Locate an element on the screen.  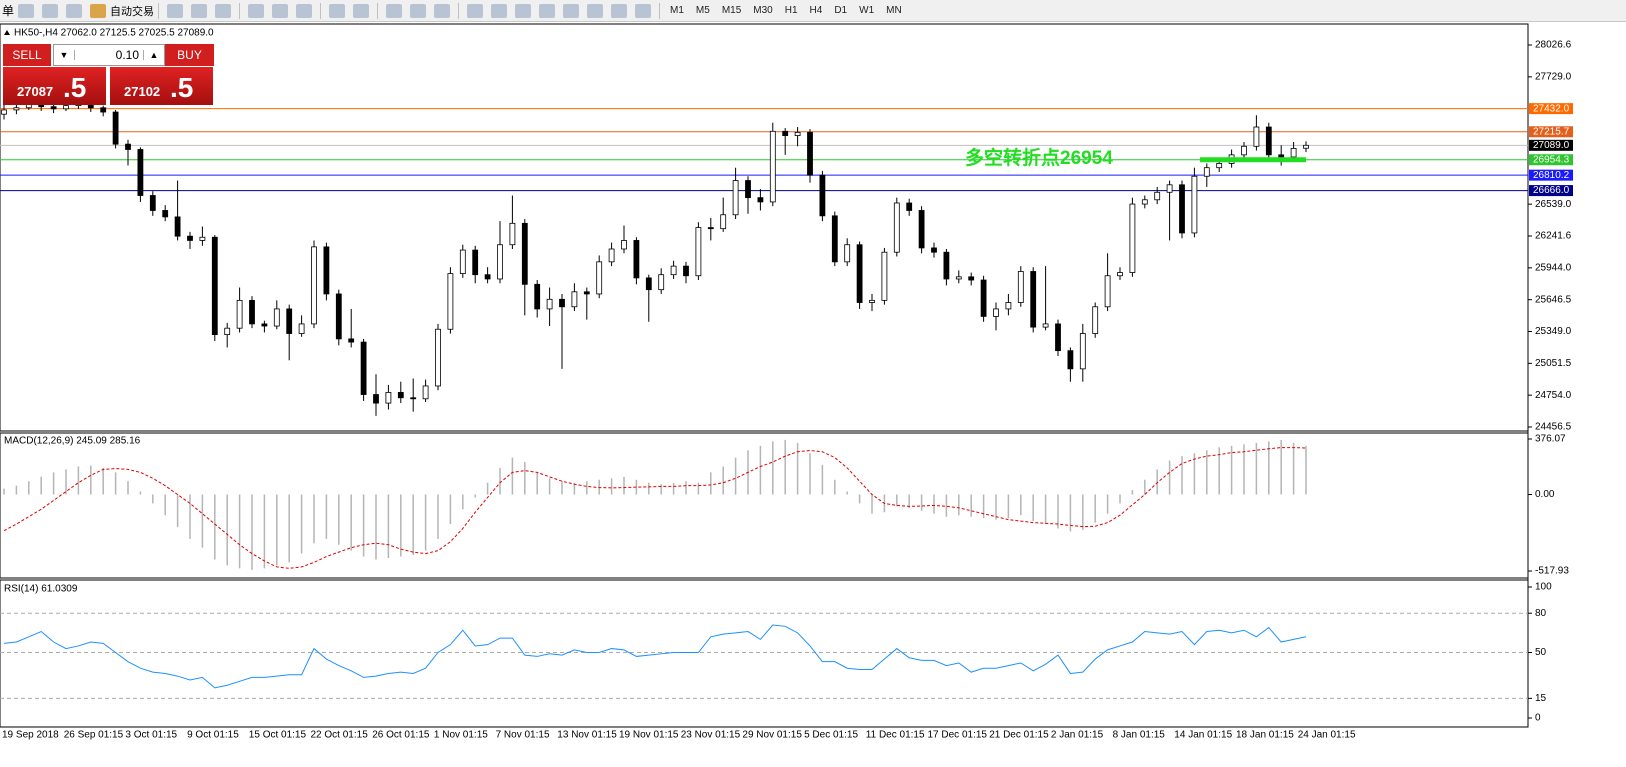
timeframe-button: M30 is located at coordinates (763, 10).